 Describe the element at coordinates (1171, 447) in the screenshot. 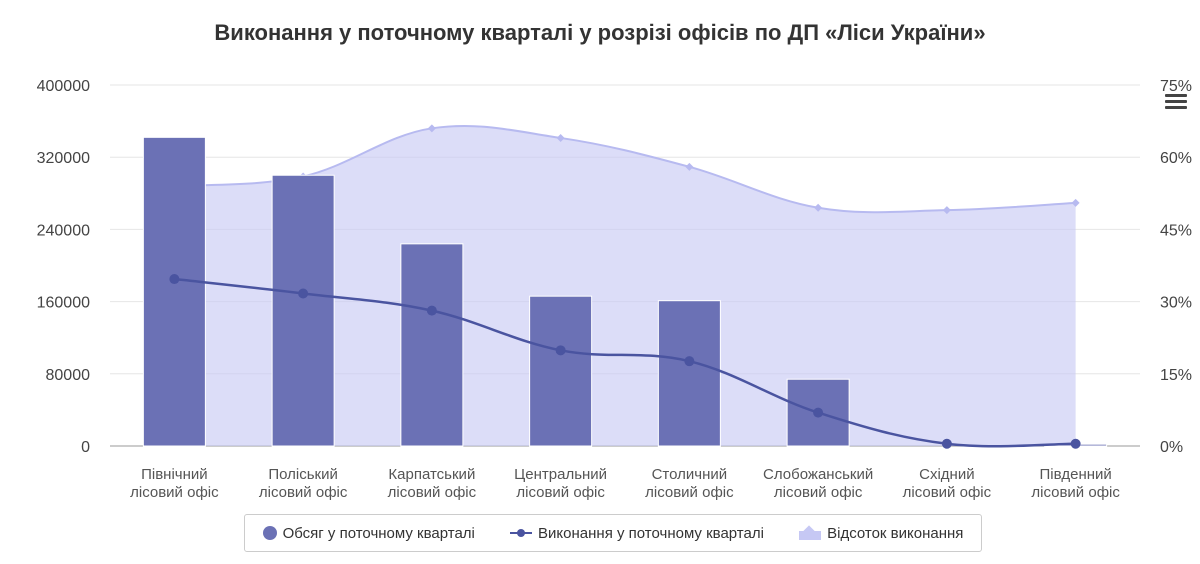

I see `y-right-tick-label: 0%` at that location.